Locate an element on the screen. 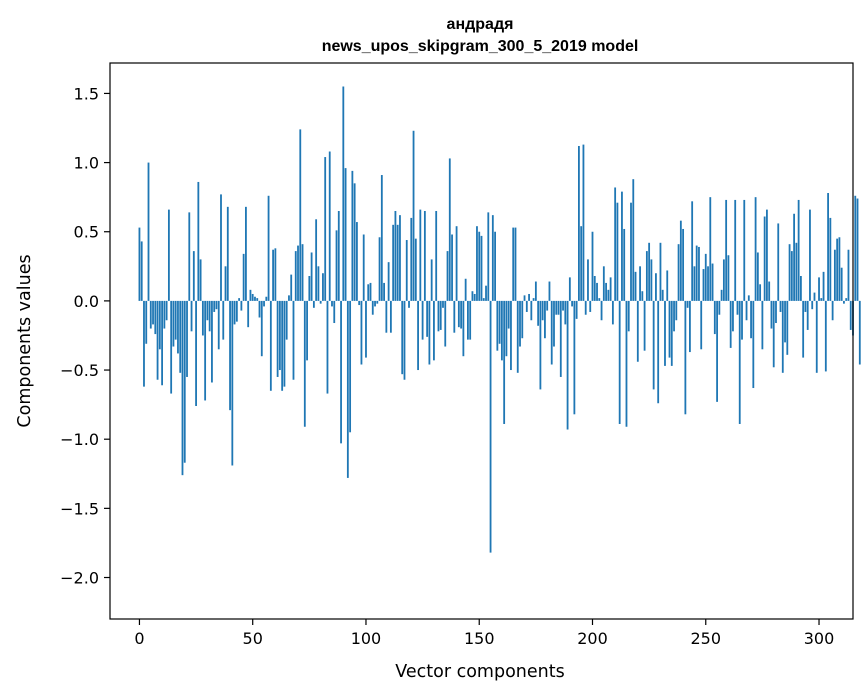 The image size is (867, 696). chart-subtitle: news_upos_skipgram_300_5_2019 model is located at coordinates (480, 46).